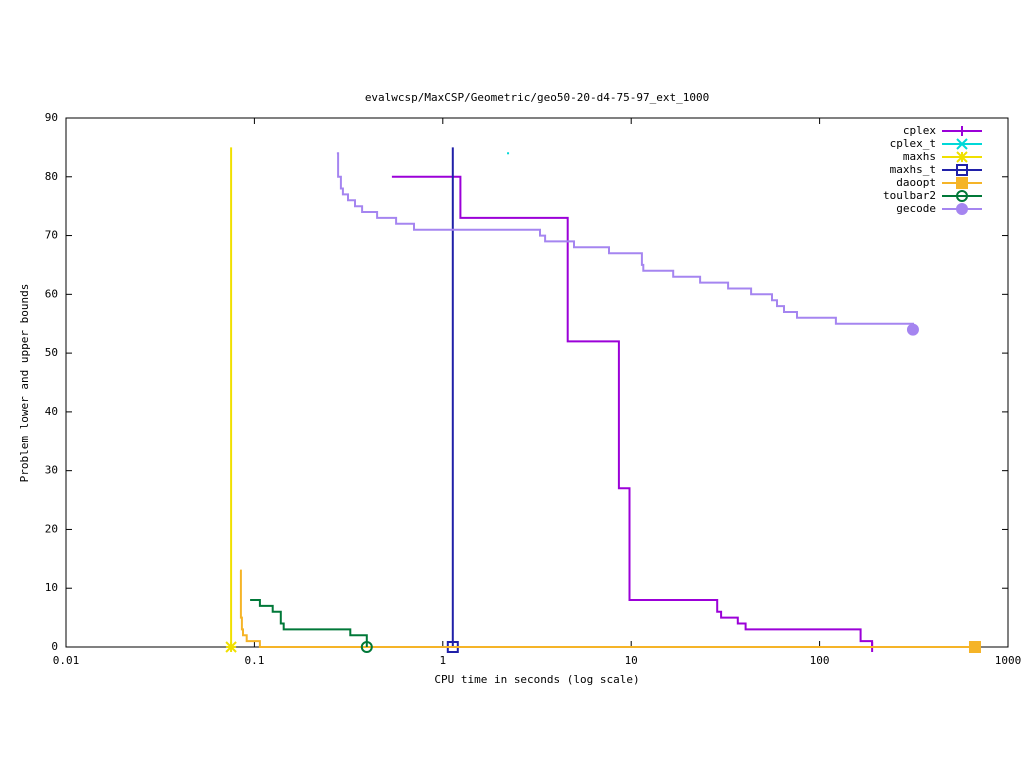  Describe the element at coordinates (536, 679) in the screenshot. I see `x-axis-label: CPU time in seconds (log scale)` at that location.